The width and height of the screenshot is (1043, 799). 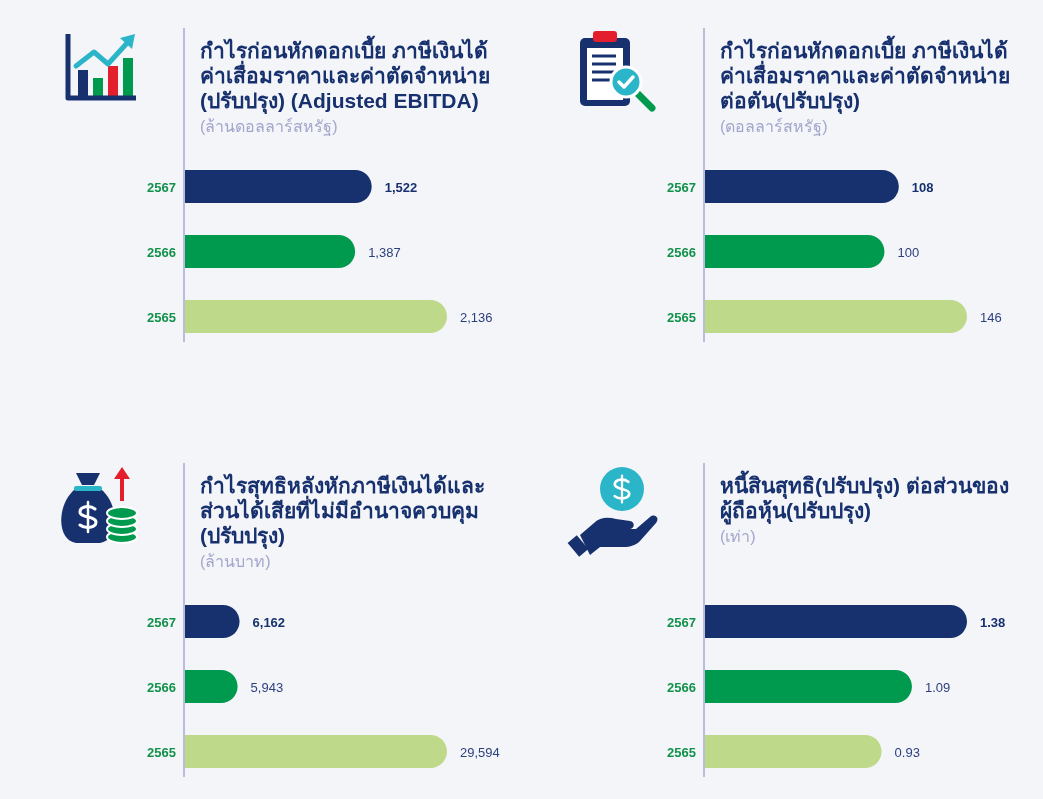 What do you see at coordinates (738, 536) in the screenshot?
I see `chart-subtitle: (เท่า)` at bounding box center [738, 536].